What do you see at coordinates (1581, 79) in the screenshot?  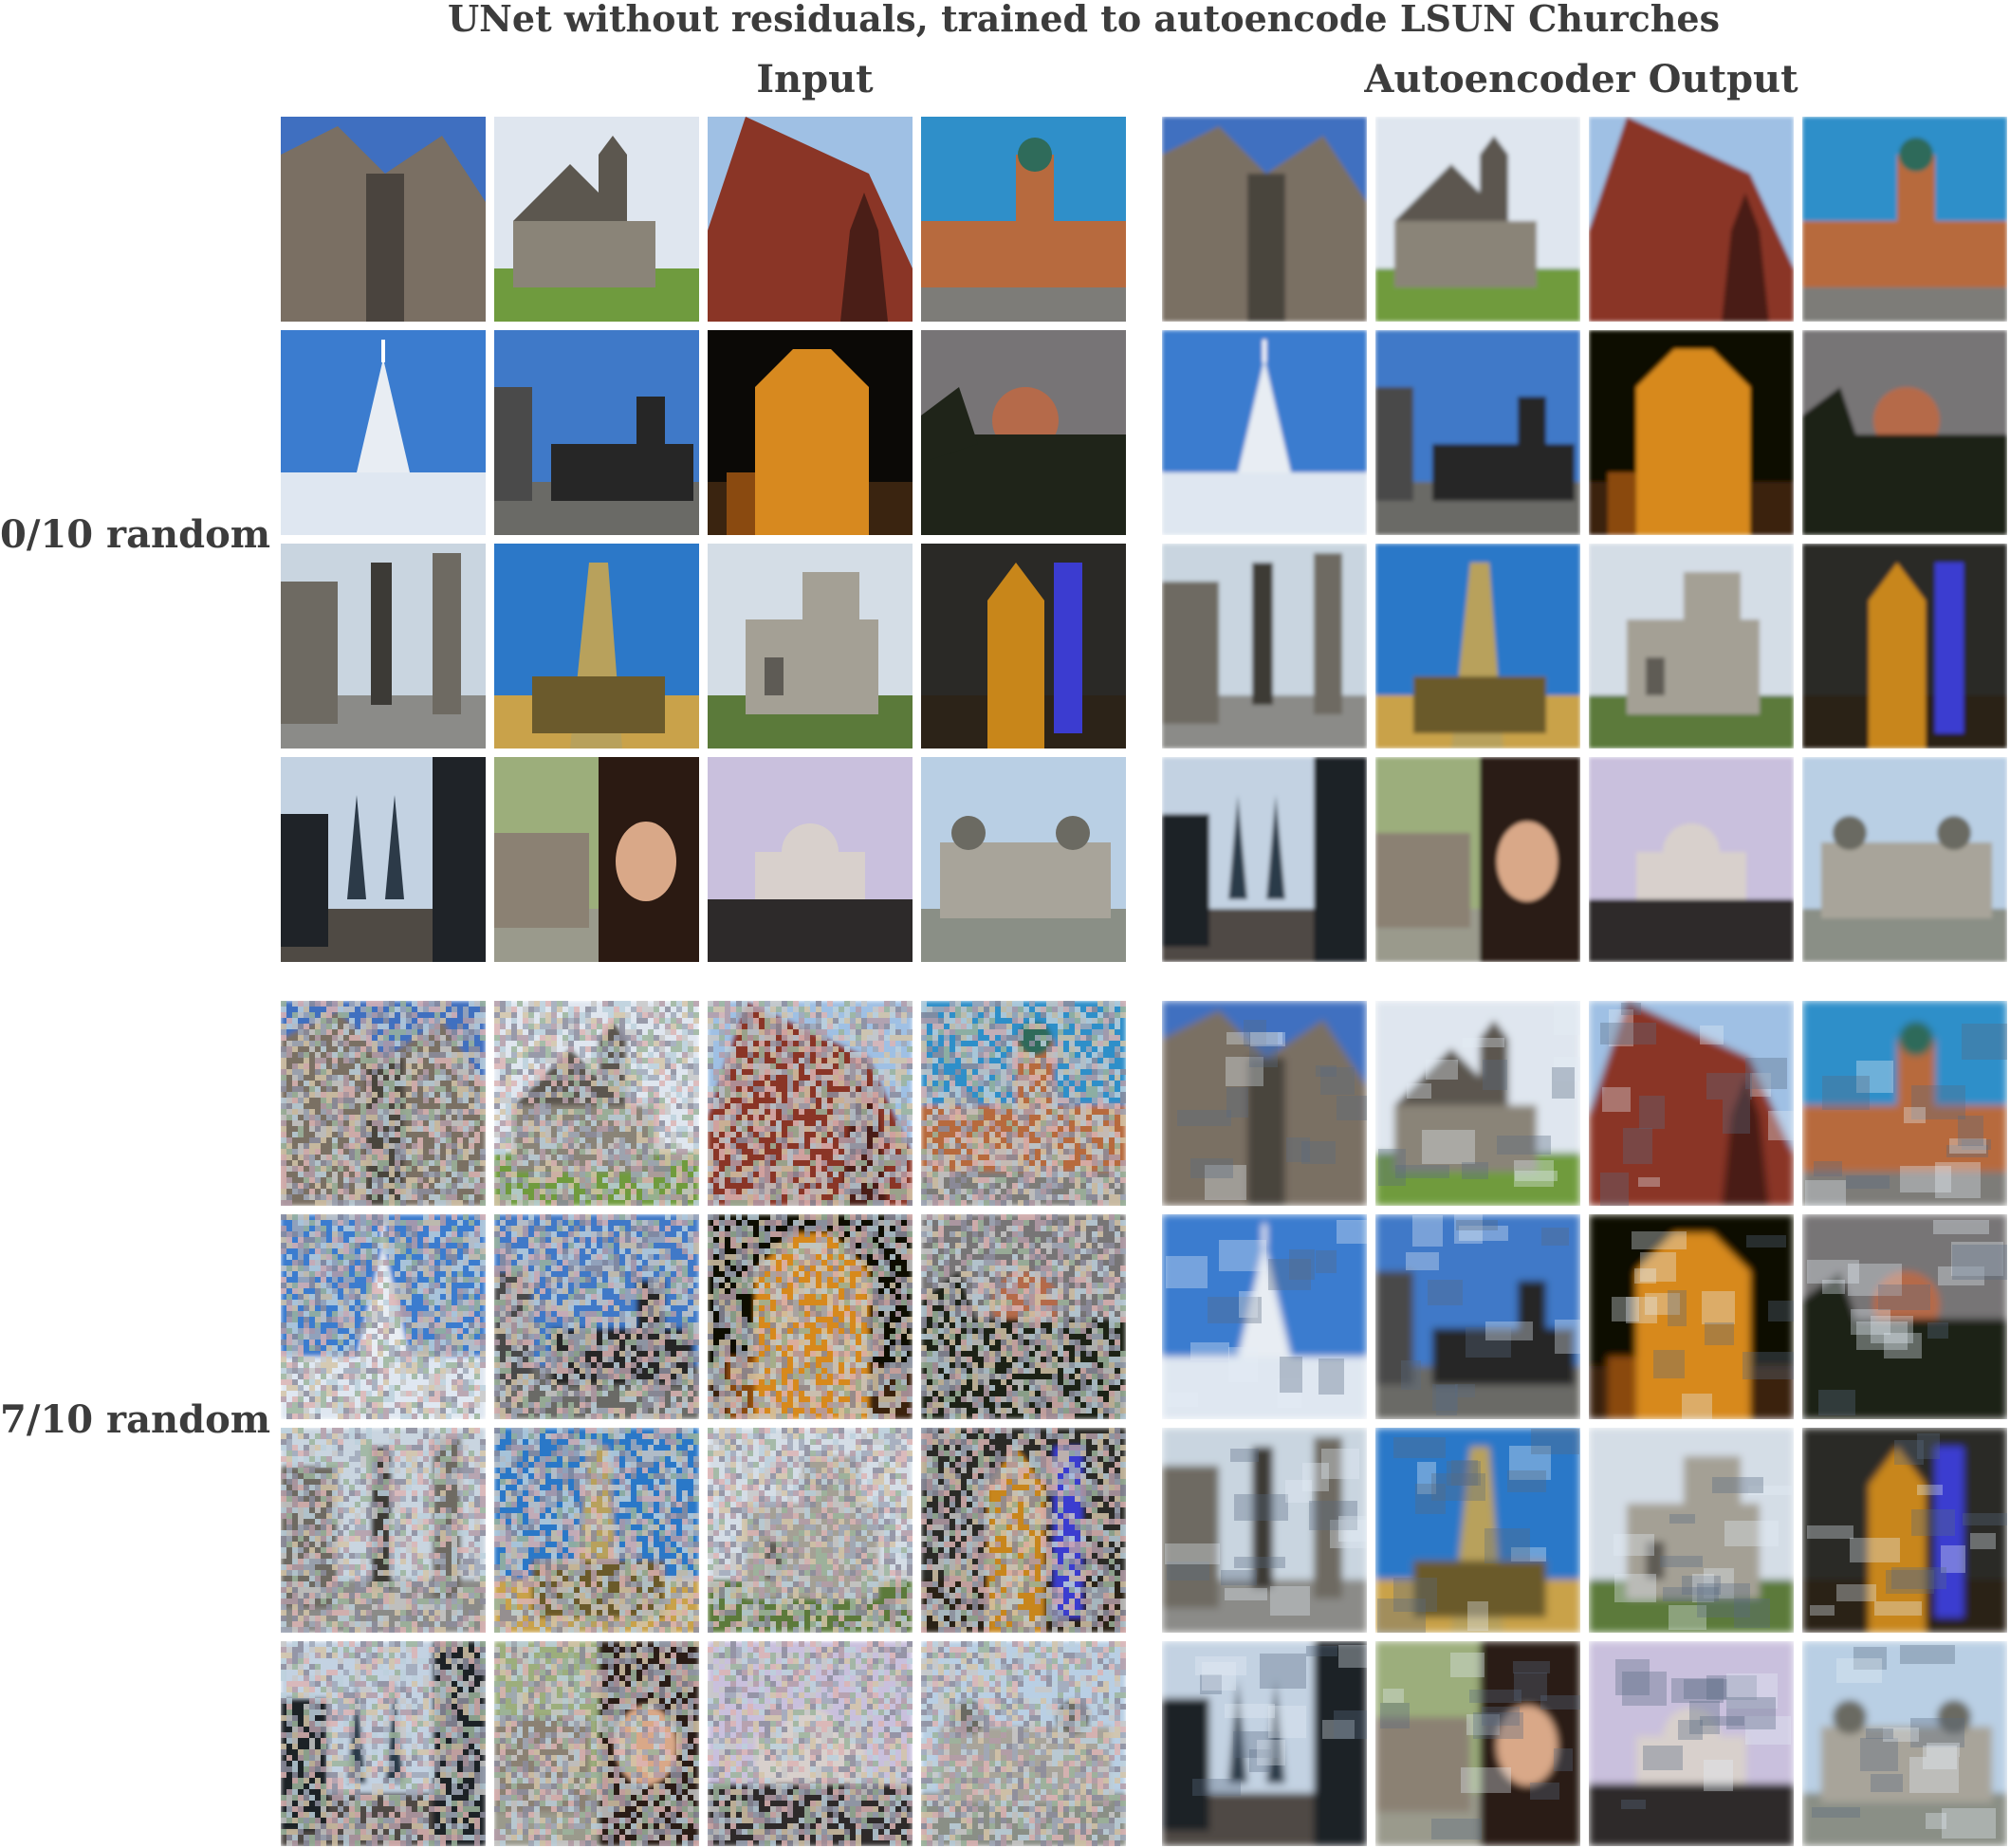 I see `column-header-output: Autoencoder Output` at bounding box center [1581, 79].